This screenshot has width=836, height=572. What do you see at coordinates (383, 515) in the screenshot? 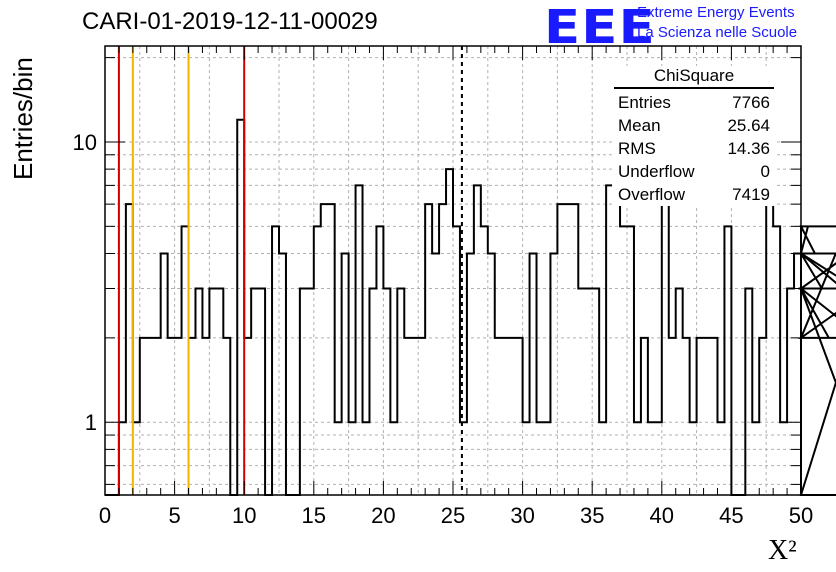
I see `x-tick-label: 20` at bounding box center [383, 515].